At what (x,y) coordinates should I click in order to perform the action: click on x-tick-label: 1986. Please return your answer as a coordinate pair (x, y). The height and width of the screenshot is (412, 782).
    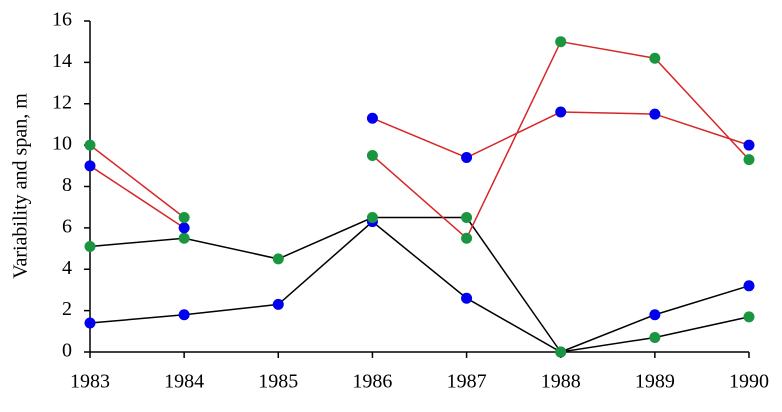
    Looking at the image, I should click on (372, 382).